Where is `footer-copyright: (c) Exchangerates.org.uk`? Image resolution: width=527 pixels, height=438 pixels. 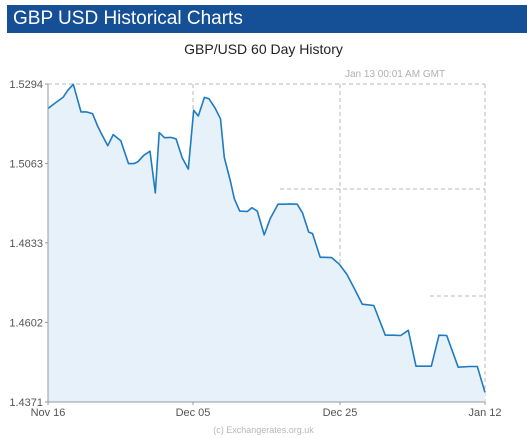 footer-copyright: (c) Exchangerates.org.uk is located at coordinates (263, 430).